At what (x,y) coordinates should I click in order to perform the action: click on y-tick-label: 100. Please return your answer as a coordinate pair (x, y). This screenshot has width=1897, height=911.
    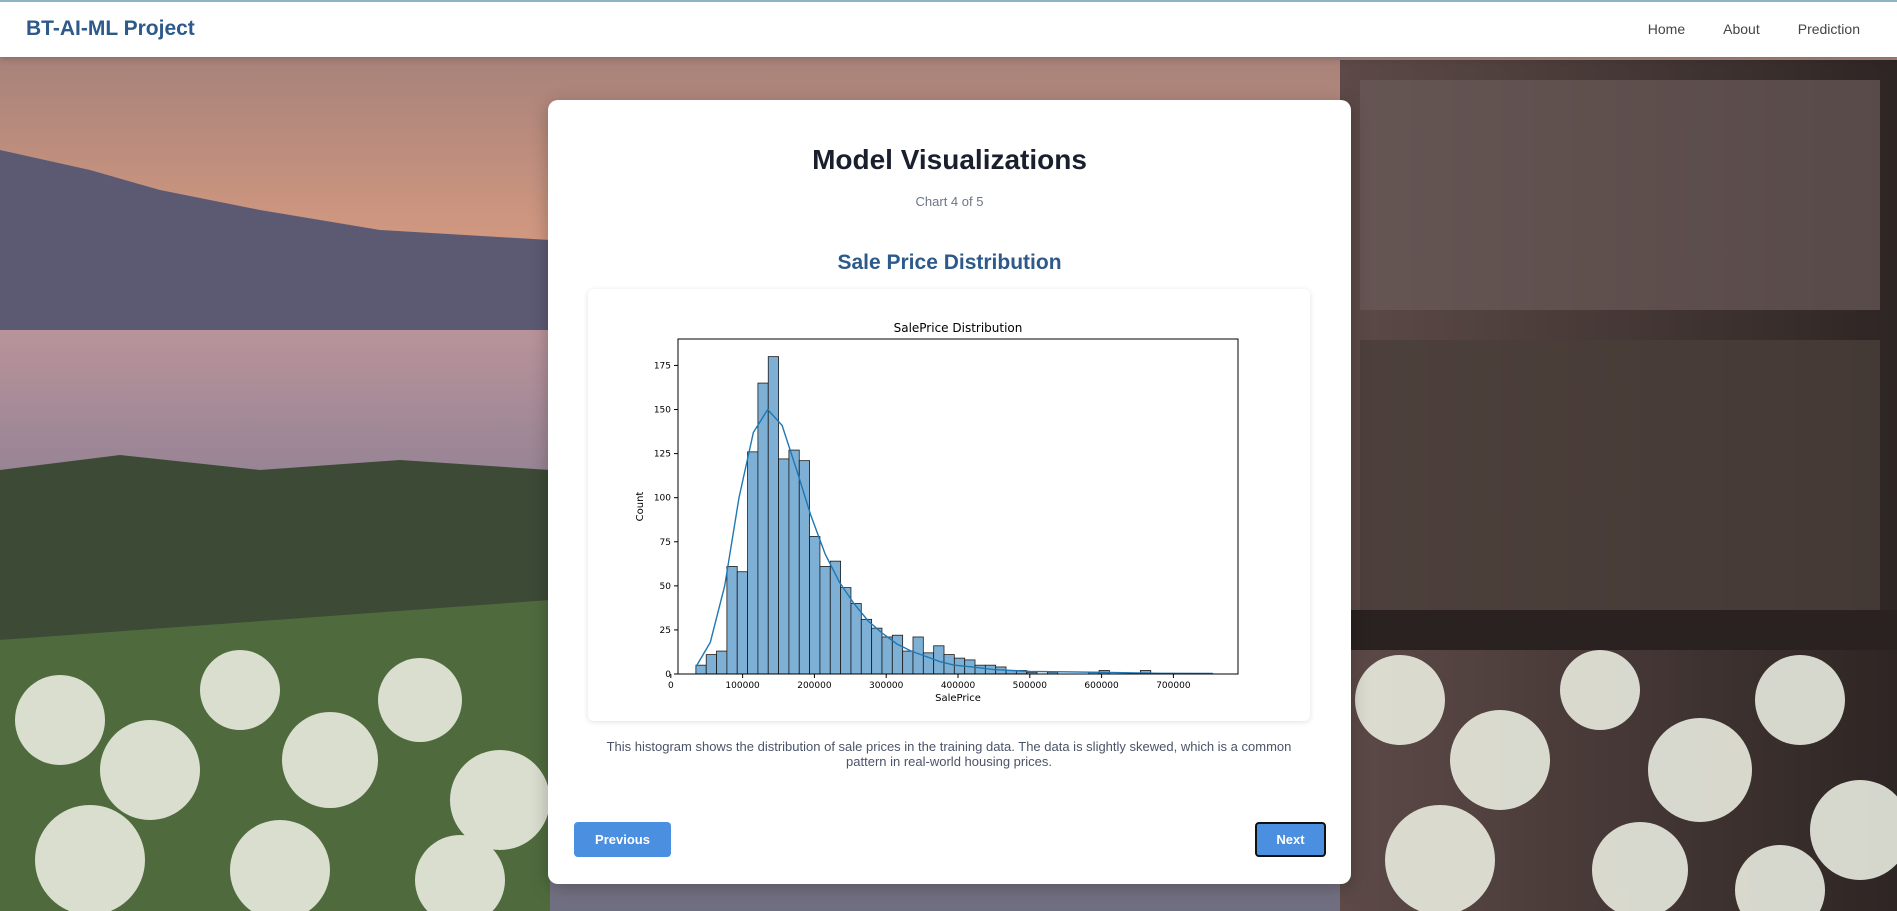
    Looking at the image, I should click on (662, 499).